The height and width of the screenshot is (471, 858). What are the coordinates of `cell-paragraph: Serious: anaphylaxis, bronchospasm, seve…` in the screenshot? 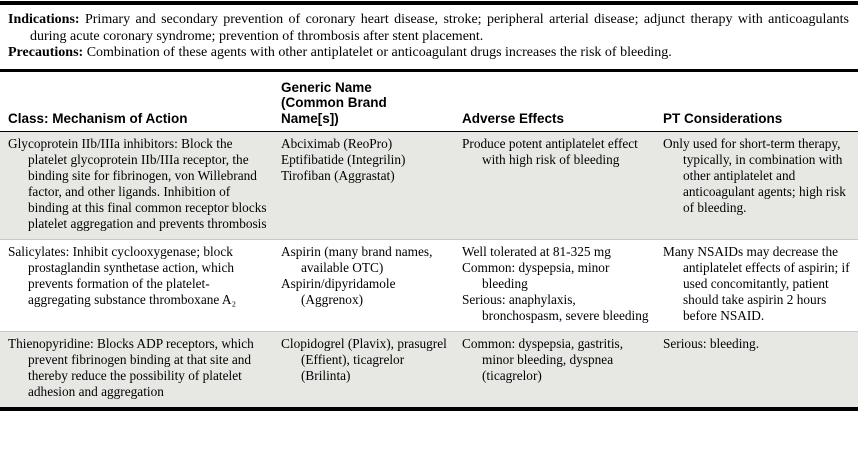 It's located at (555, 308).